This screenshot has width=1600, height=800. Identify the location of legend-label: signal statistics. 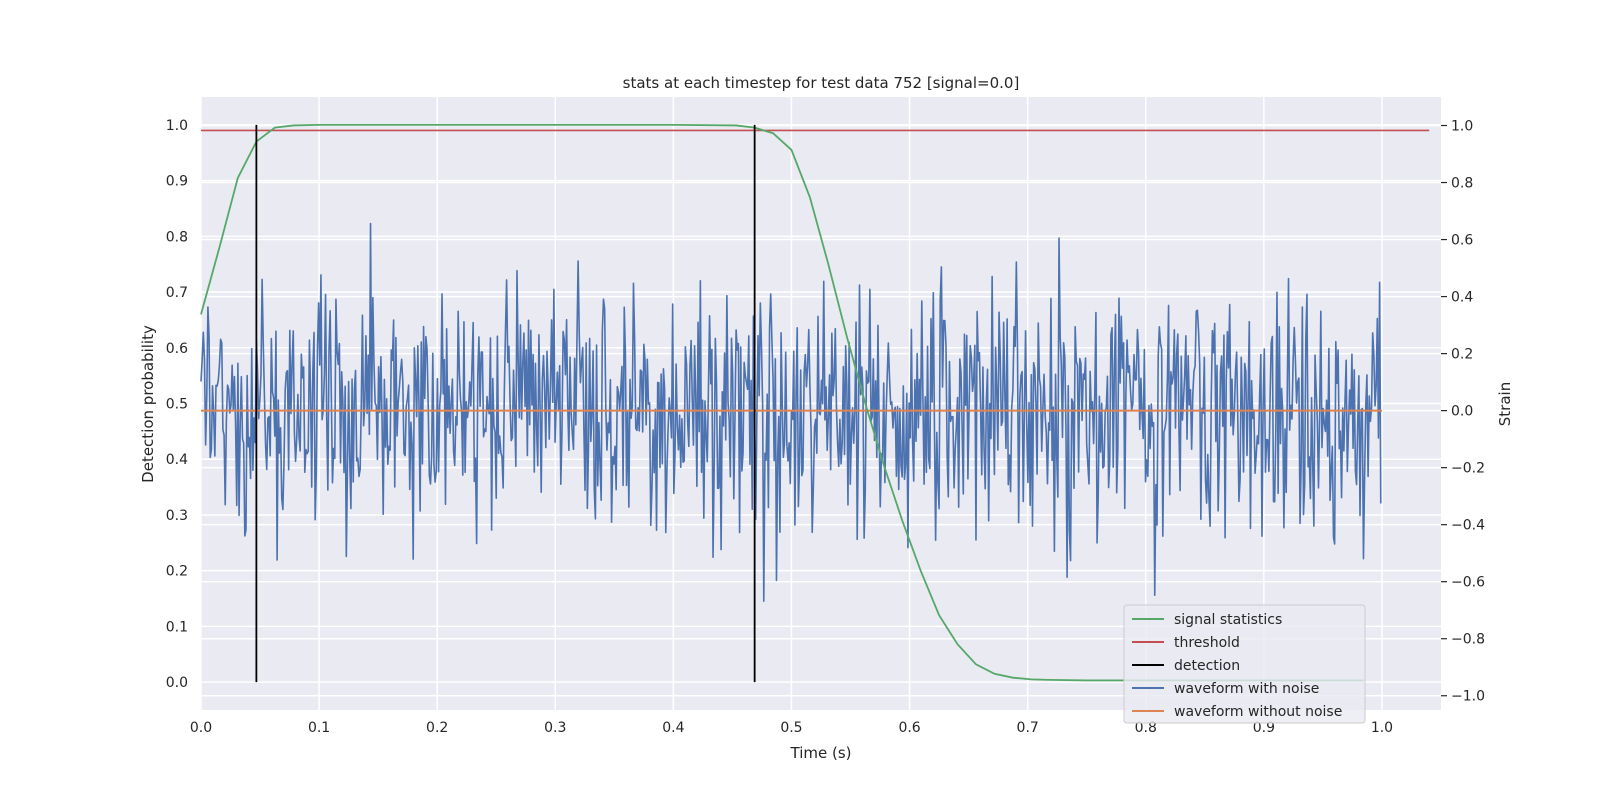
(1228, 620).